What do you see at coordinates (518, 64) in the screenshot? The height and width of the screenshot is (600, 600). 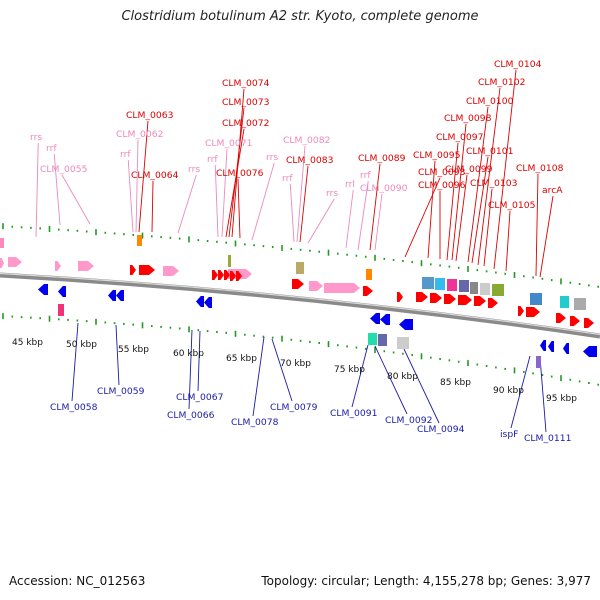 I see `top-gene-label: CLM_0104` at bounding box center [518, 64].